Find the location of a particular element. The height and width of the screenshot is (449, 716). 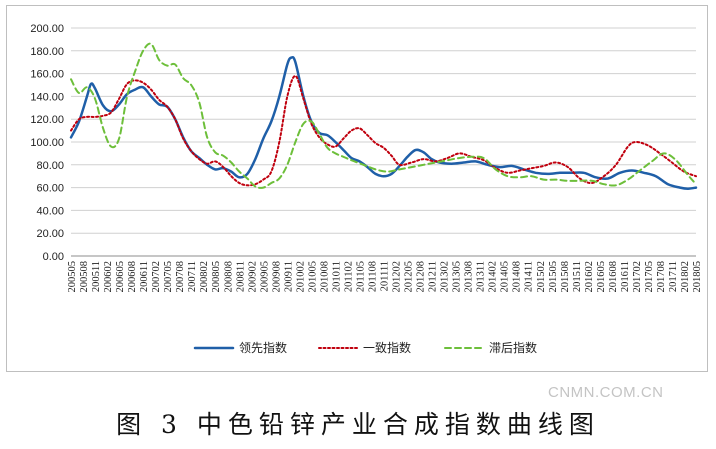

x-tick-label: 200505 is located at coordinates (72, 277).